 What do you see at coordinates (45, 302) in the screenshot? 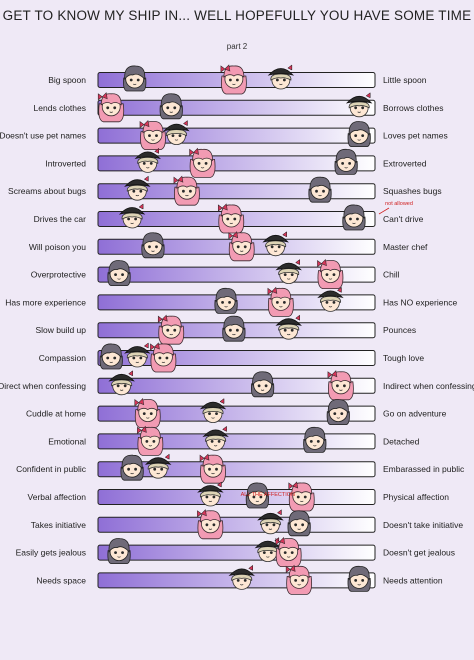
I see `left-trait-label: Has more experience` at bounding box center [45, 302].